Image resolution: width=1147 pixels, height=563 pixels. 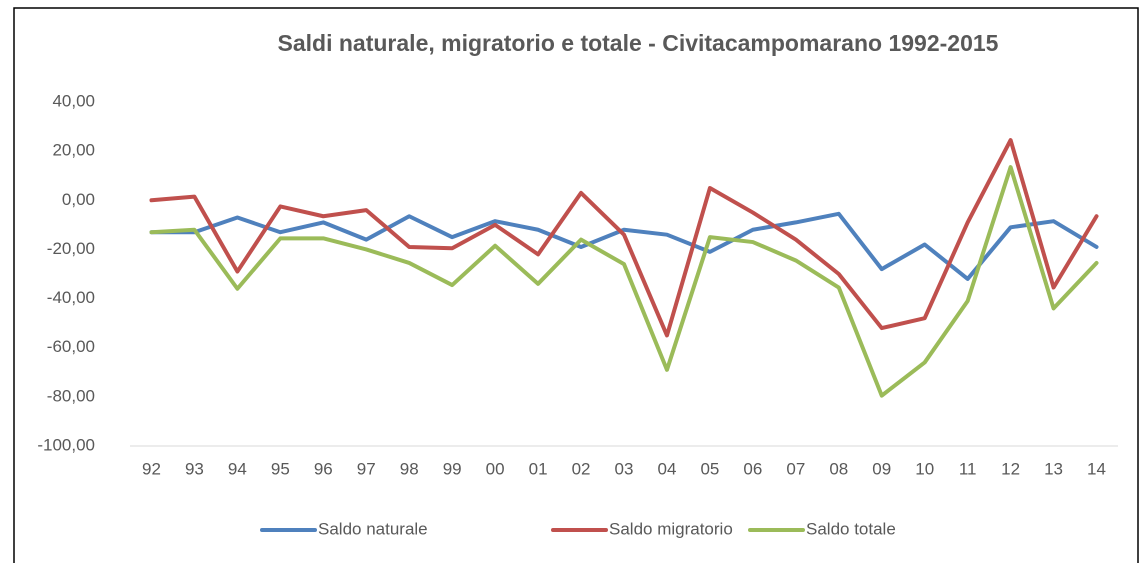 I want to click on x-tick-label: 99, so click(x=452, y=468).